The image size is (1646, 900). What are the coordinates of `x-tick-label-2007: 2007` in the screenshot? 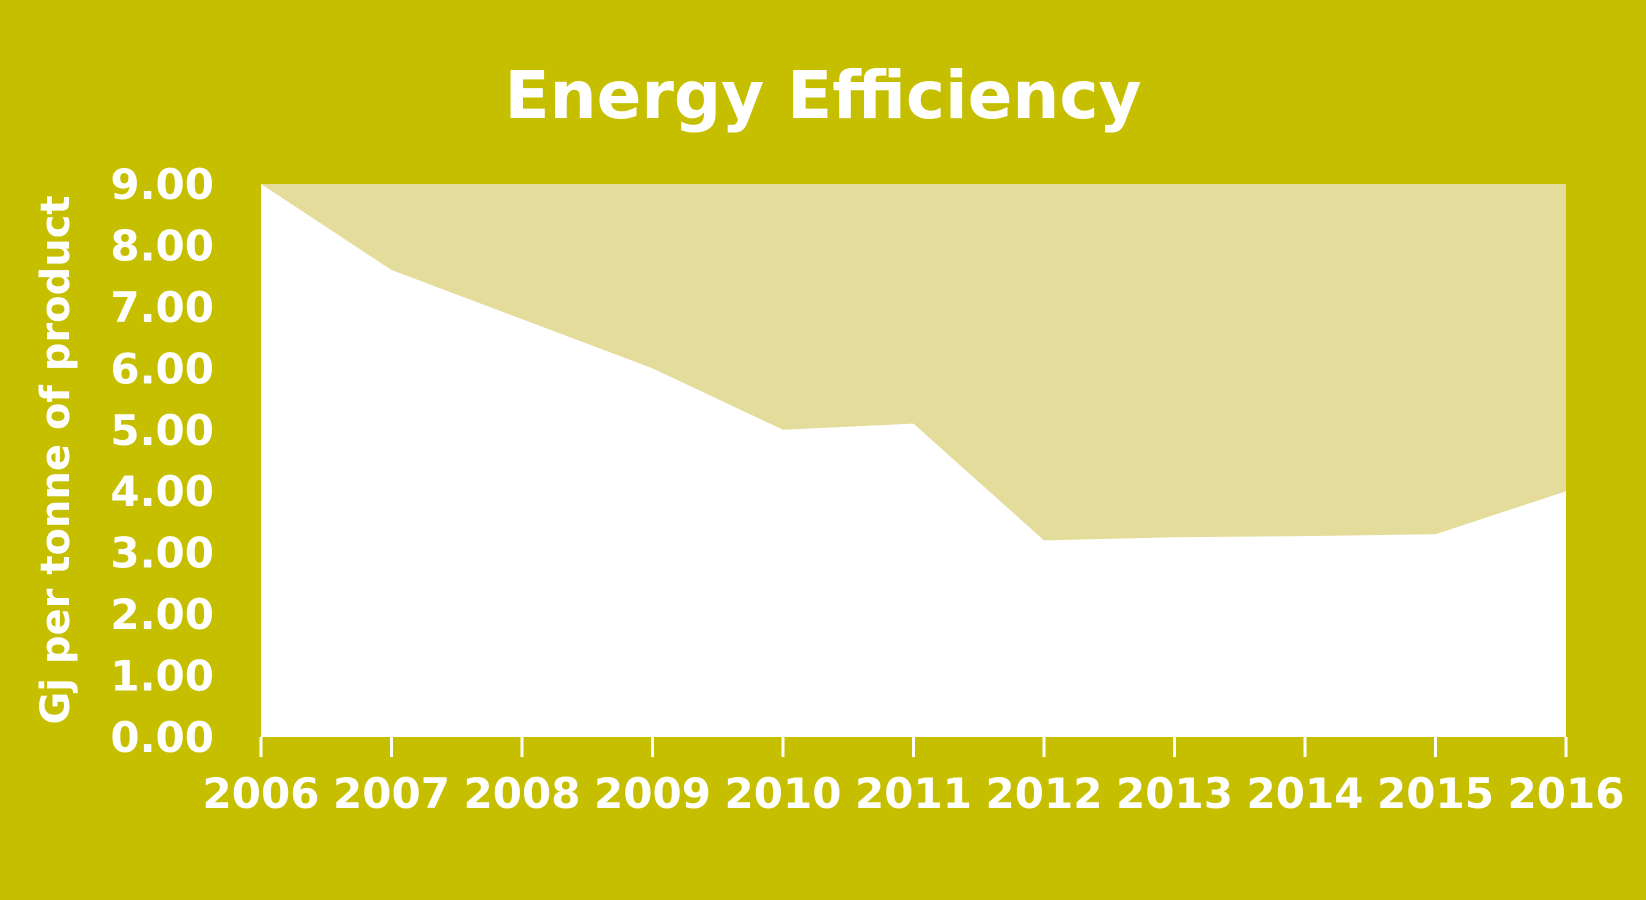 It's located at (391, 793).